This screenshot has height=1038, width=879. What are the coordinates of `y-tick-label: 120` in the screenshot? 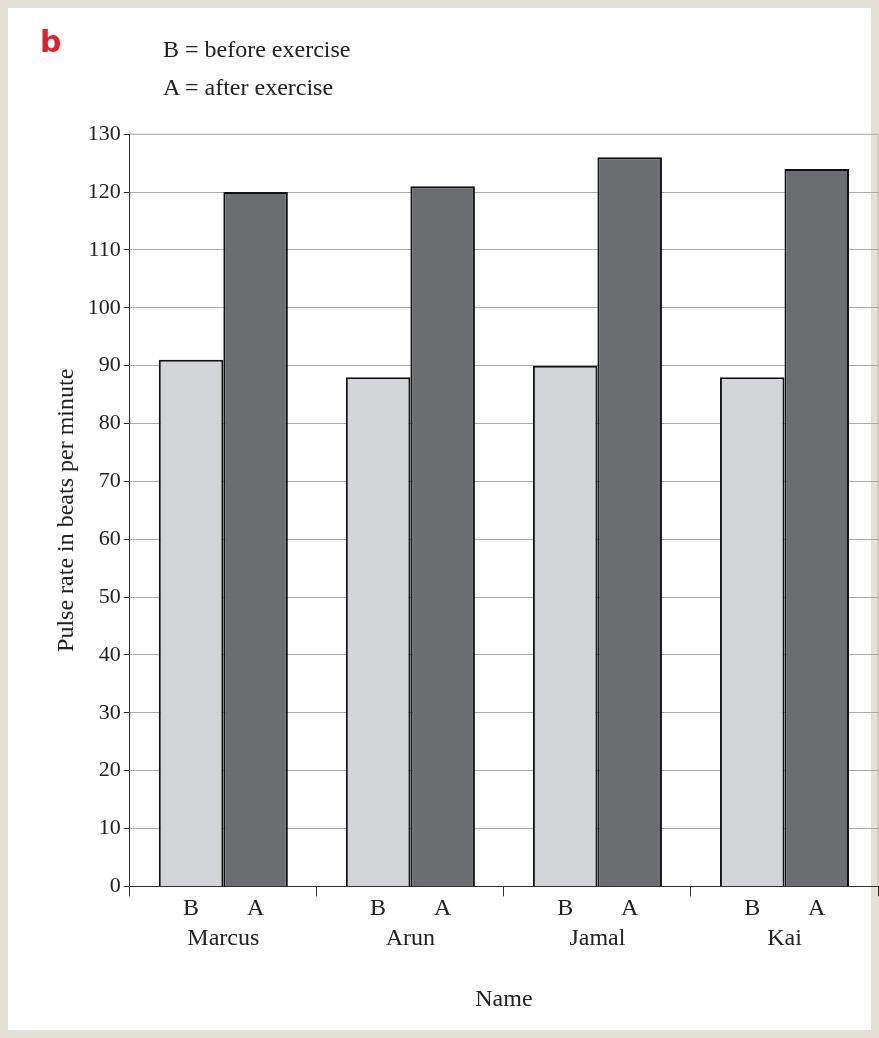 It's located at (104, 190).